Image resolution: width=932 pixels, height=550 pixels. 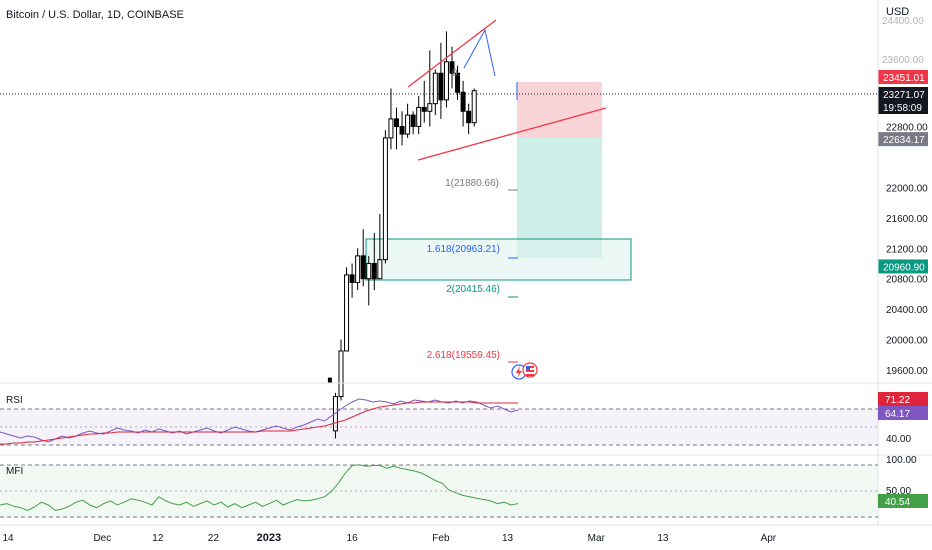 I want to click on currency-label: USD, so click(x=897, y=12).